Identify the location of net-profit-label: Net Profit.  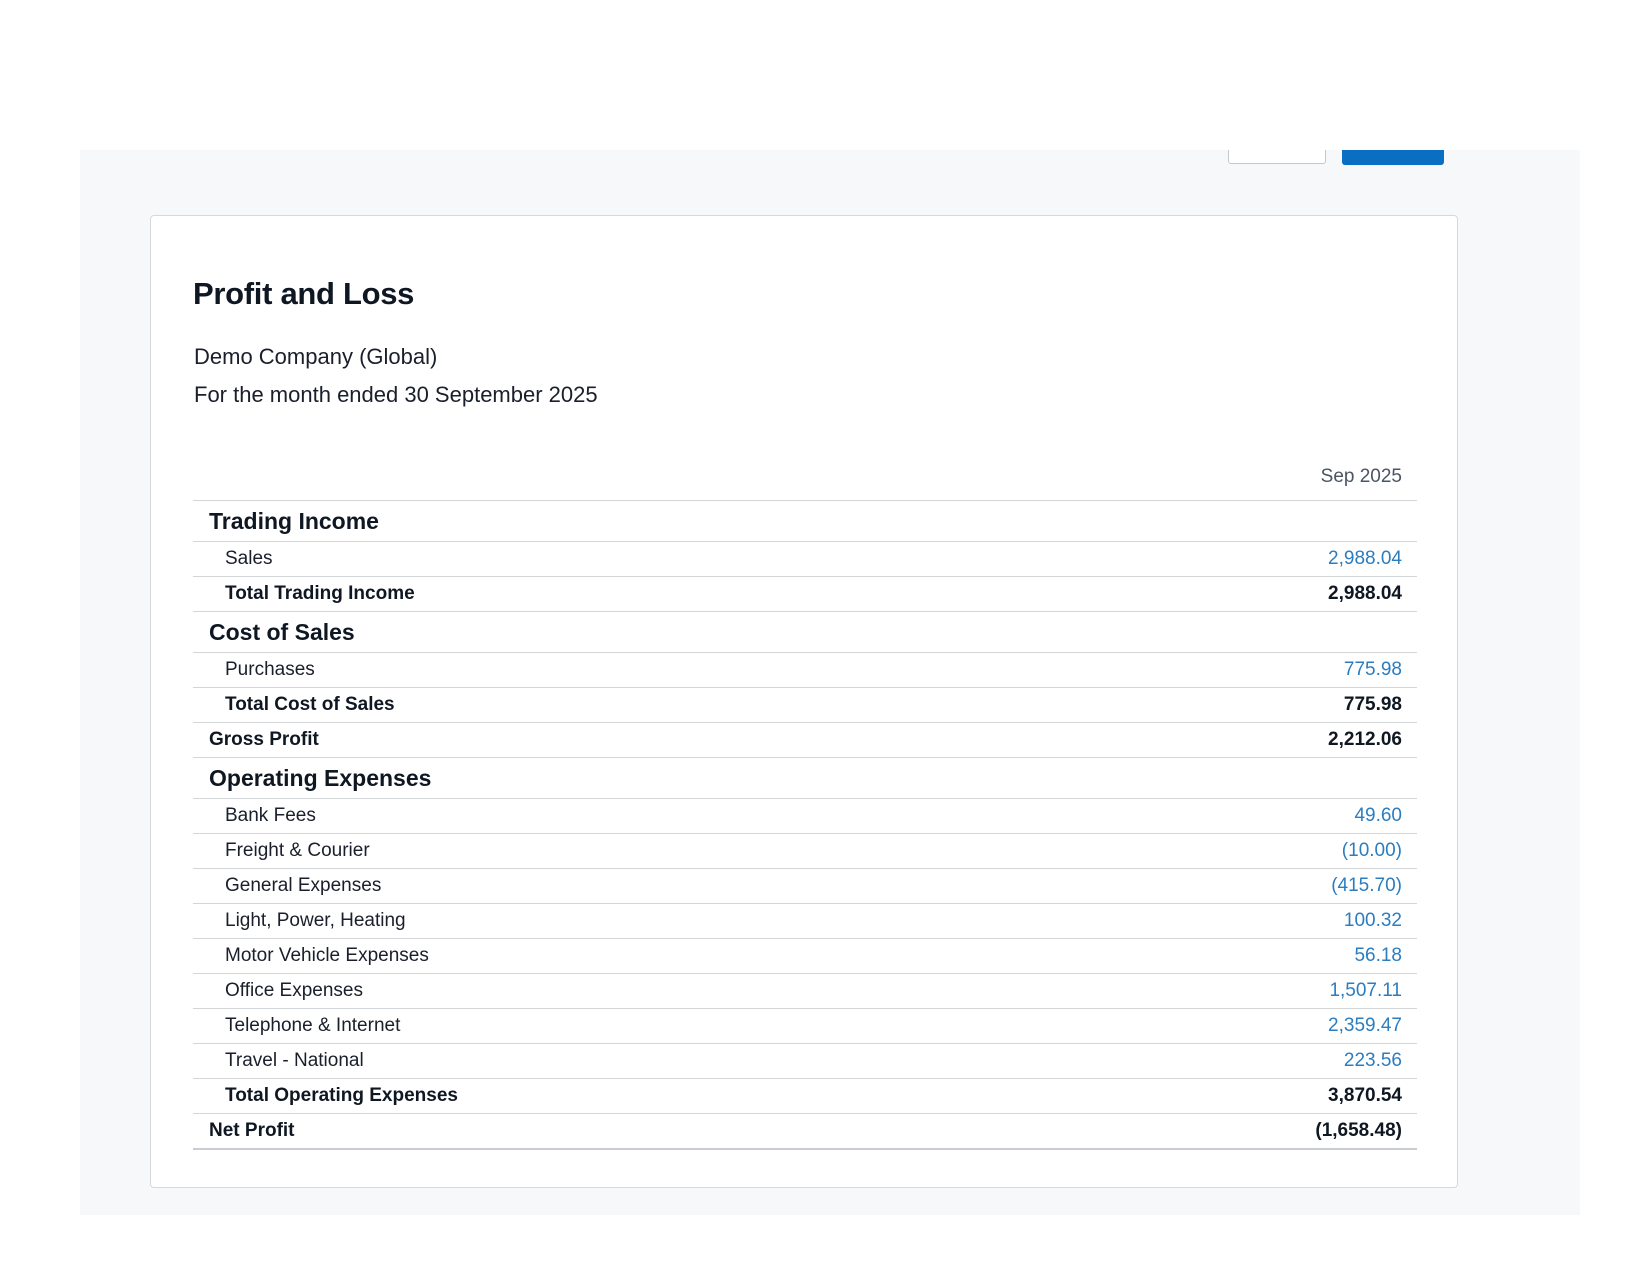
(635, 1131).